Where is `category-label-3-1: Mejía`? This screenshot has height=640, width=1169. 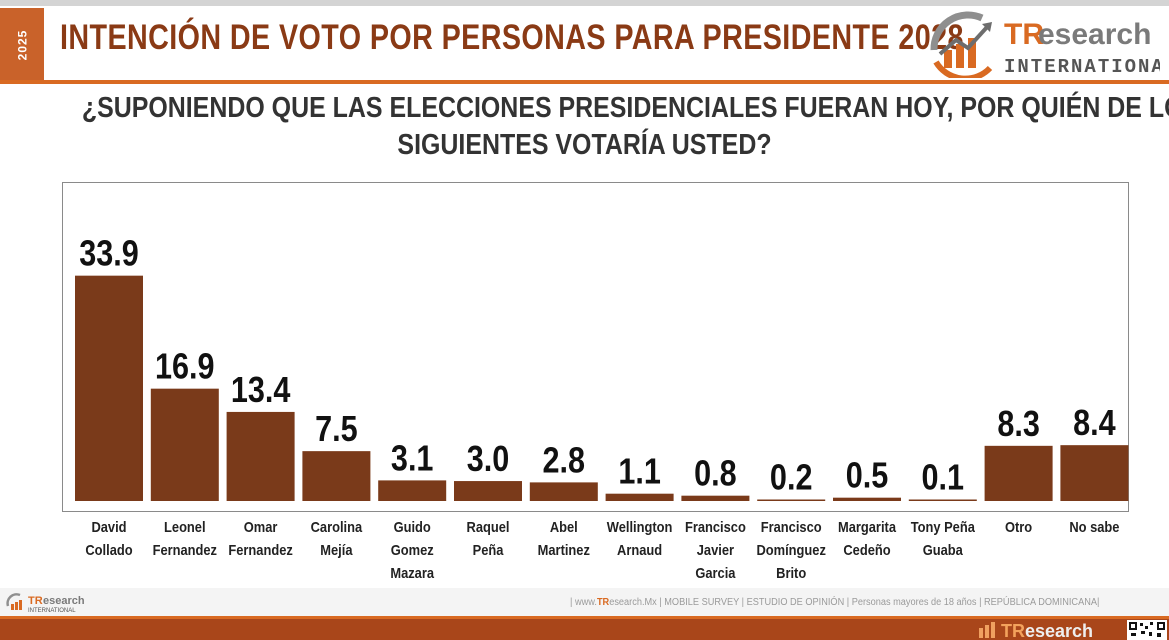 category-label-3-1: Mejía is located at coordinates (336, 549).